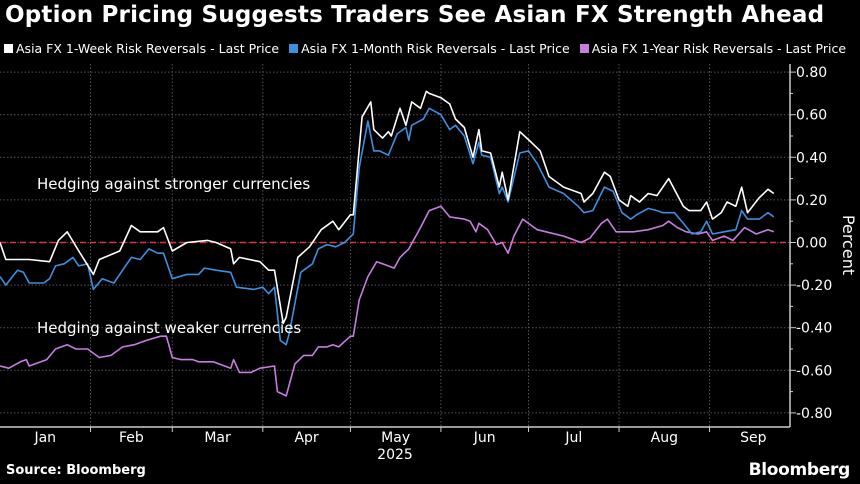  What do you see at coordinates (848, 245) in the screenshot?
I see `y-axis-label: Percent` at bounding box center [848, 245].